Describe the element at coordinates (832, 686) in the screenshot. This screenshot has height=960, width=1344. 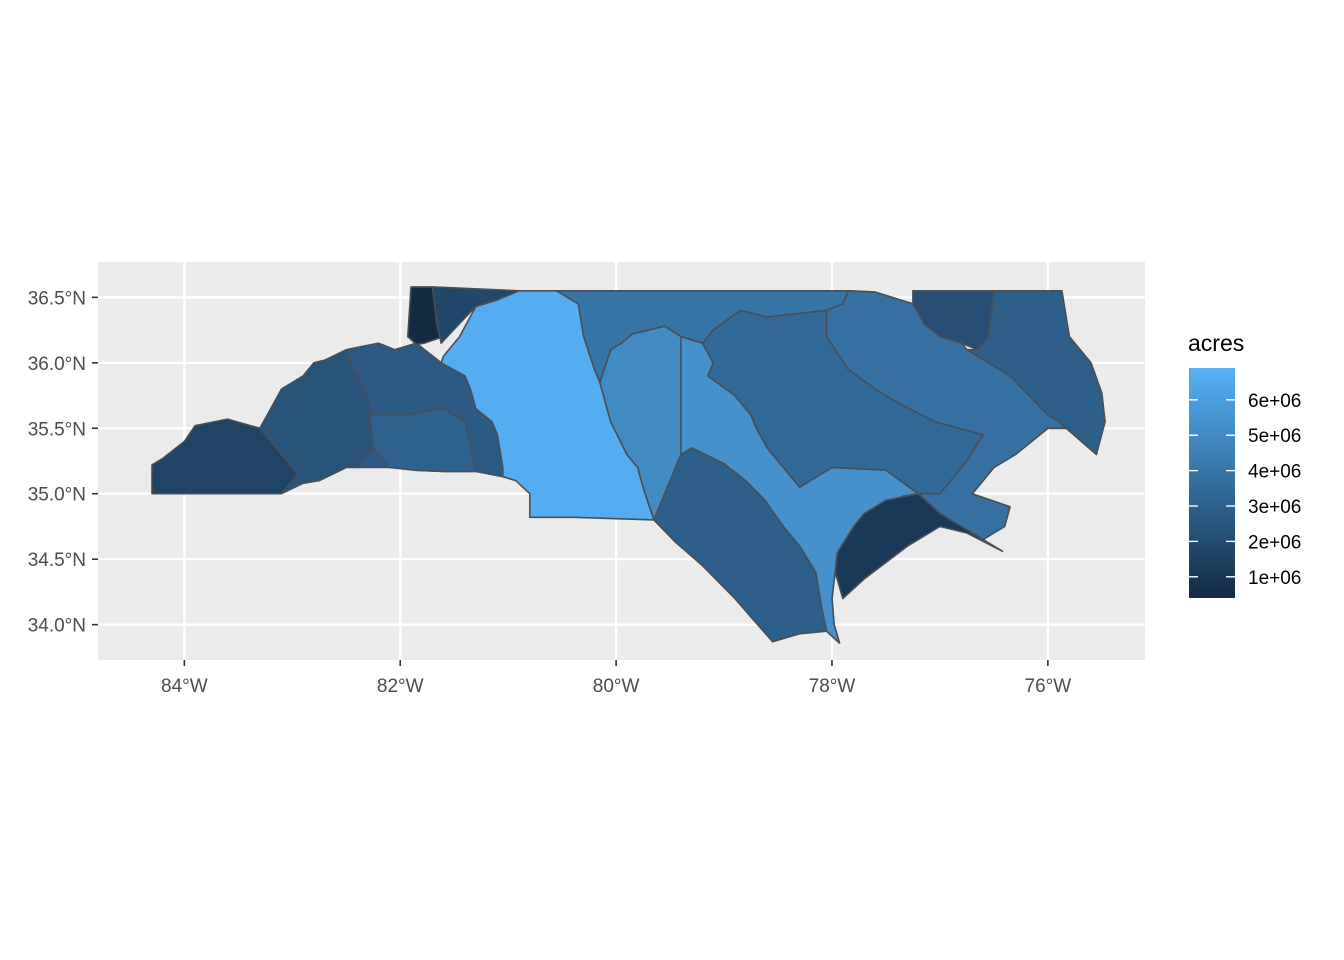
I see `x-tick-label: 78°W` at that location.